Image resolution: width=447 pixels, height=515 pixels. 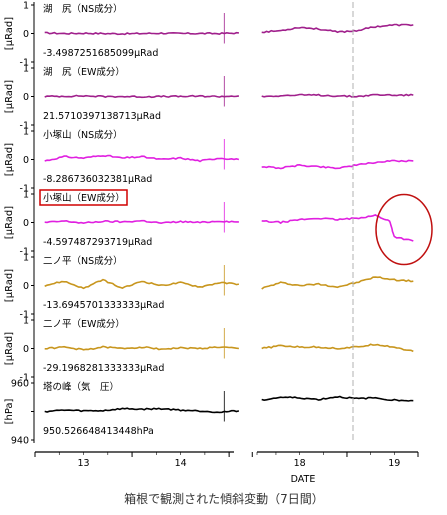 What do you see at coordinates (218, 227) in the screenshot?
I see `panel-4: 1 0 -1 [μRad] 小塚山（EW成分） -4.597487293719μRad` at bounding box center [218, 227].